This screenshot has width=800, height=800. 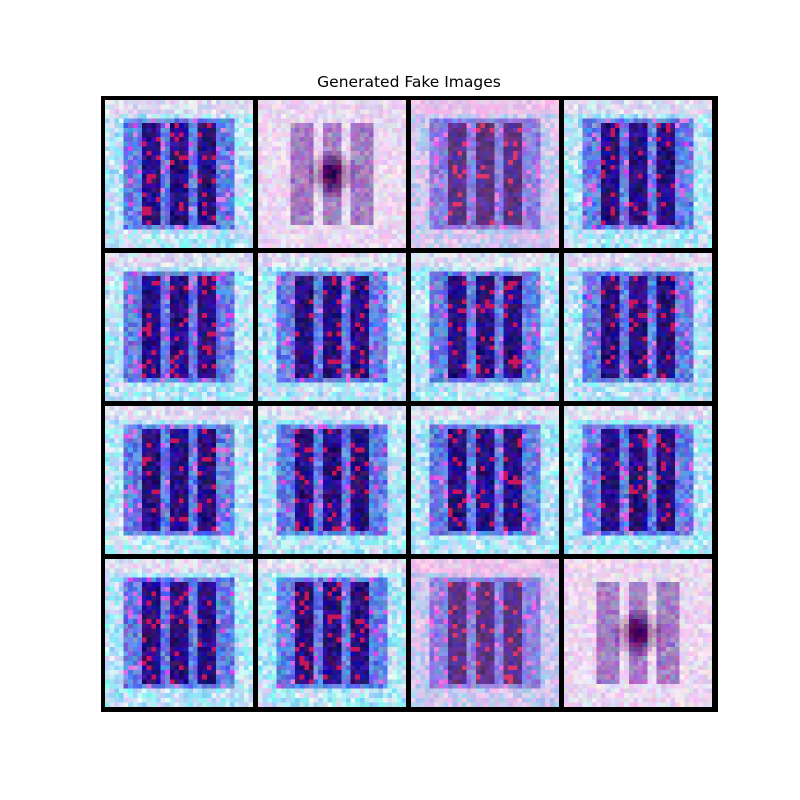 I want to click on figure-title: Generated Fake Images, so click(x=409, y=82).